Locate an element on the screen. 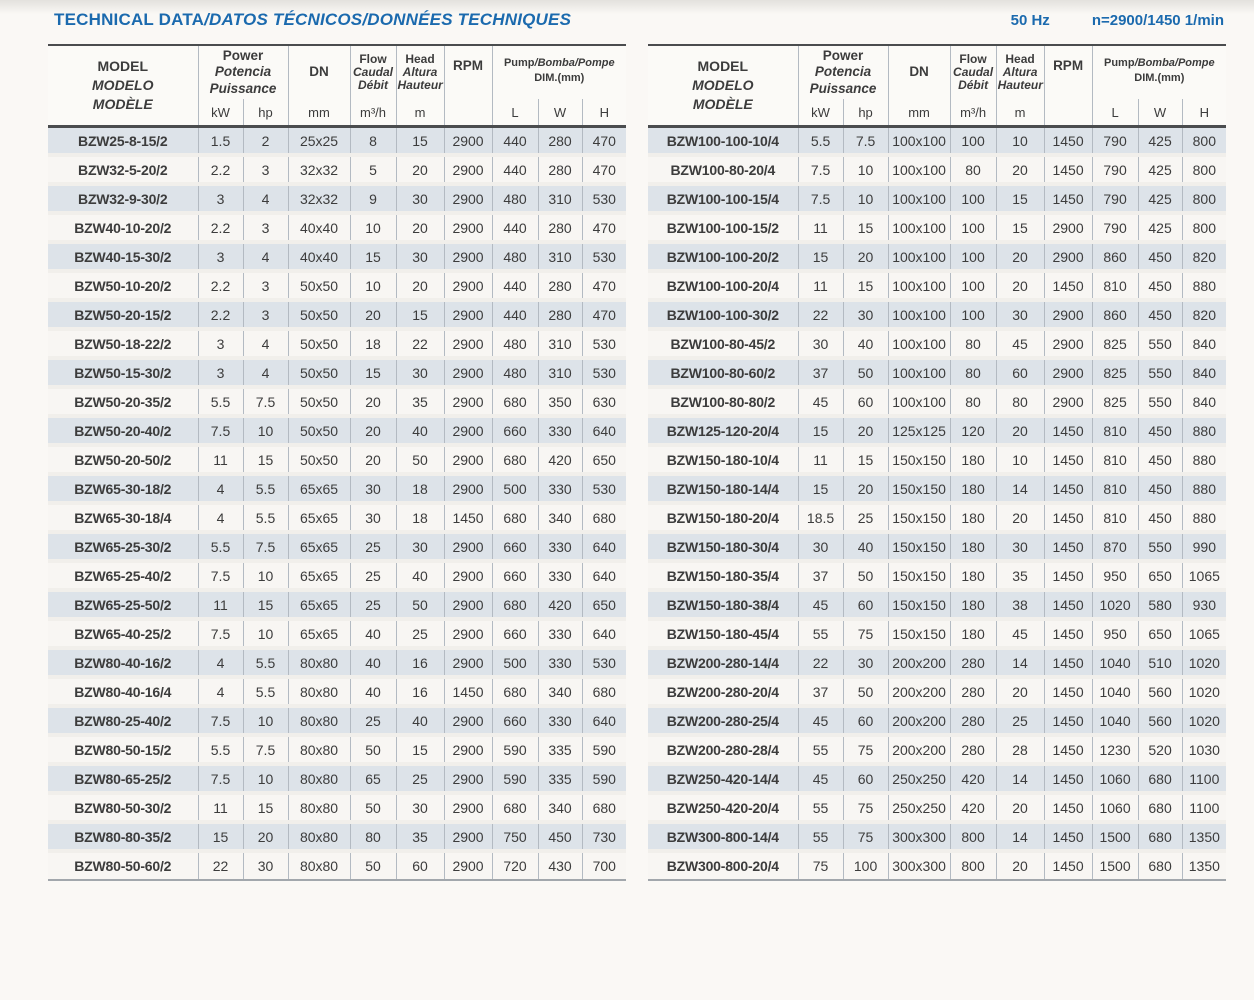 The height and width of the screenshot is (1000, 1254). dim-h-cell: 700 is located at coordinates (604, 865).